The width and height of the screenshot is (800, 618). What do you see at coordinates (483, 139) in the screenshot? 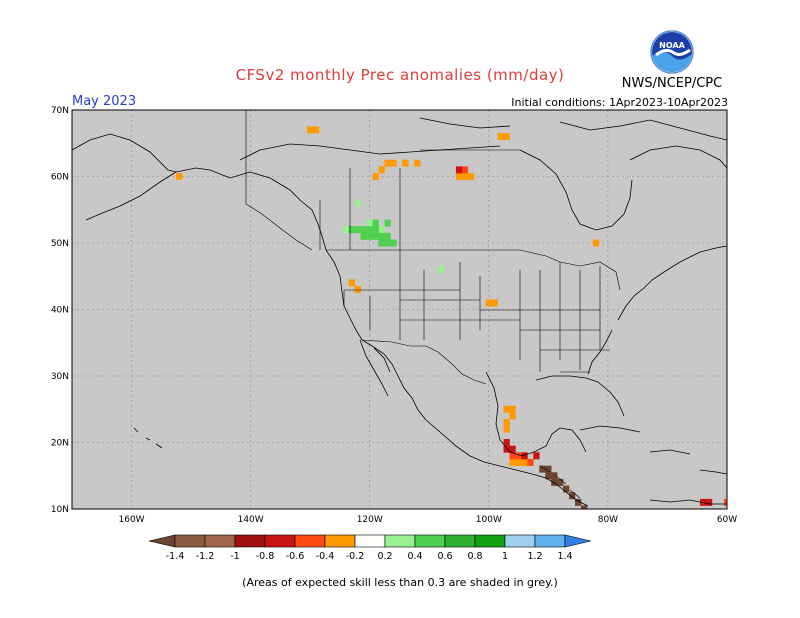
I see `coastline-arctic` at bounding box center [483, 139].